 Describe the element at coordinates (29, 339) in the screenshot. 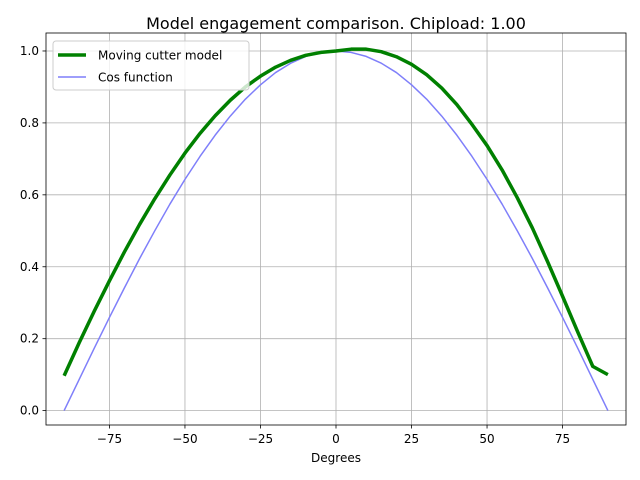

I see `y-tick-label: 0.2` at that location.